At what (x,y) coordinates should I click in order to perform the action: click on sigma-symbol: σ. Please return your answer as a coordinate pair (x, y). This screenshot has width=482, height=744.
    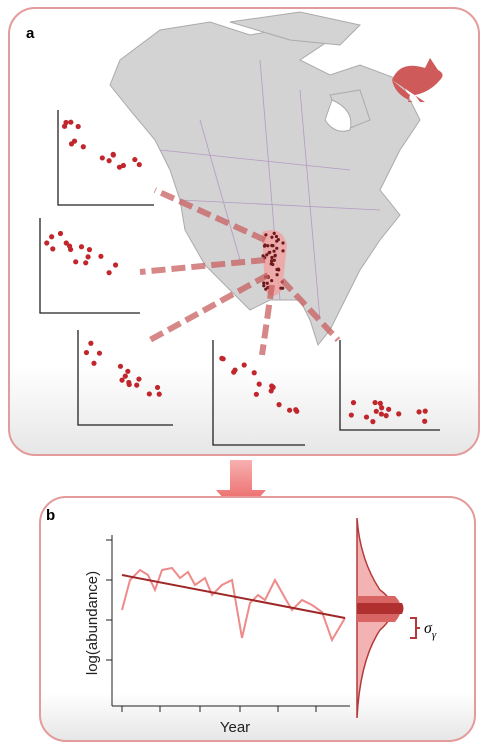
    Looking at the image, I should click on (428, 628).